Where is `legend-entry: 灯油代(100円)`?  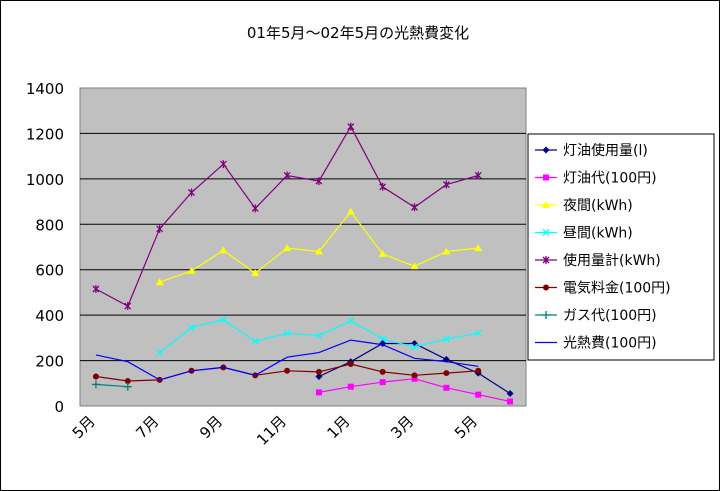 legend-entry: 灯油代(100円) is located at coordinates (596, 179).